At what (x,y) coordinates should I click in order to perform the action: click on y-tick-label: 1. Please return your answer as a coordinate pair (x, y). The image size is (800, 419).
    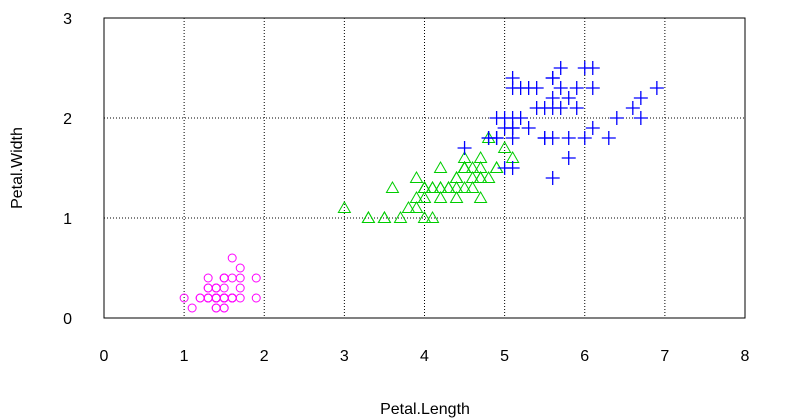
    Looking at the image, I should click on (67, 219).